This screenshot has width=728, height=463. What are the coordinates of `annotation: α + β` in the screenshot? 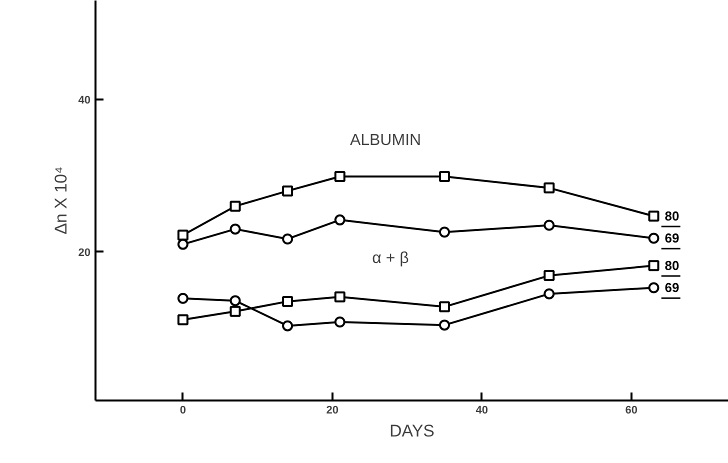 It's located at (390, 258).